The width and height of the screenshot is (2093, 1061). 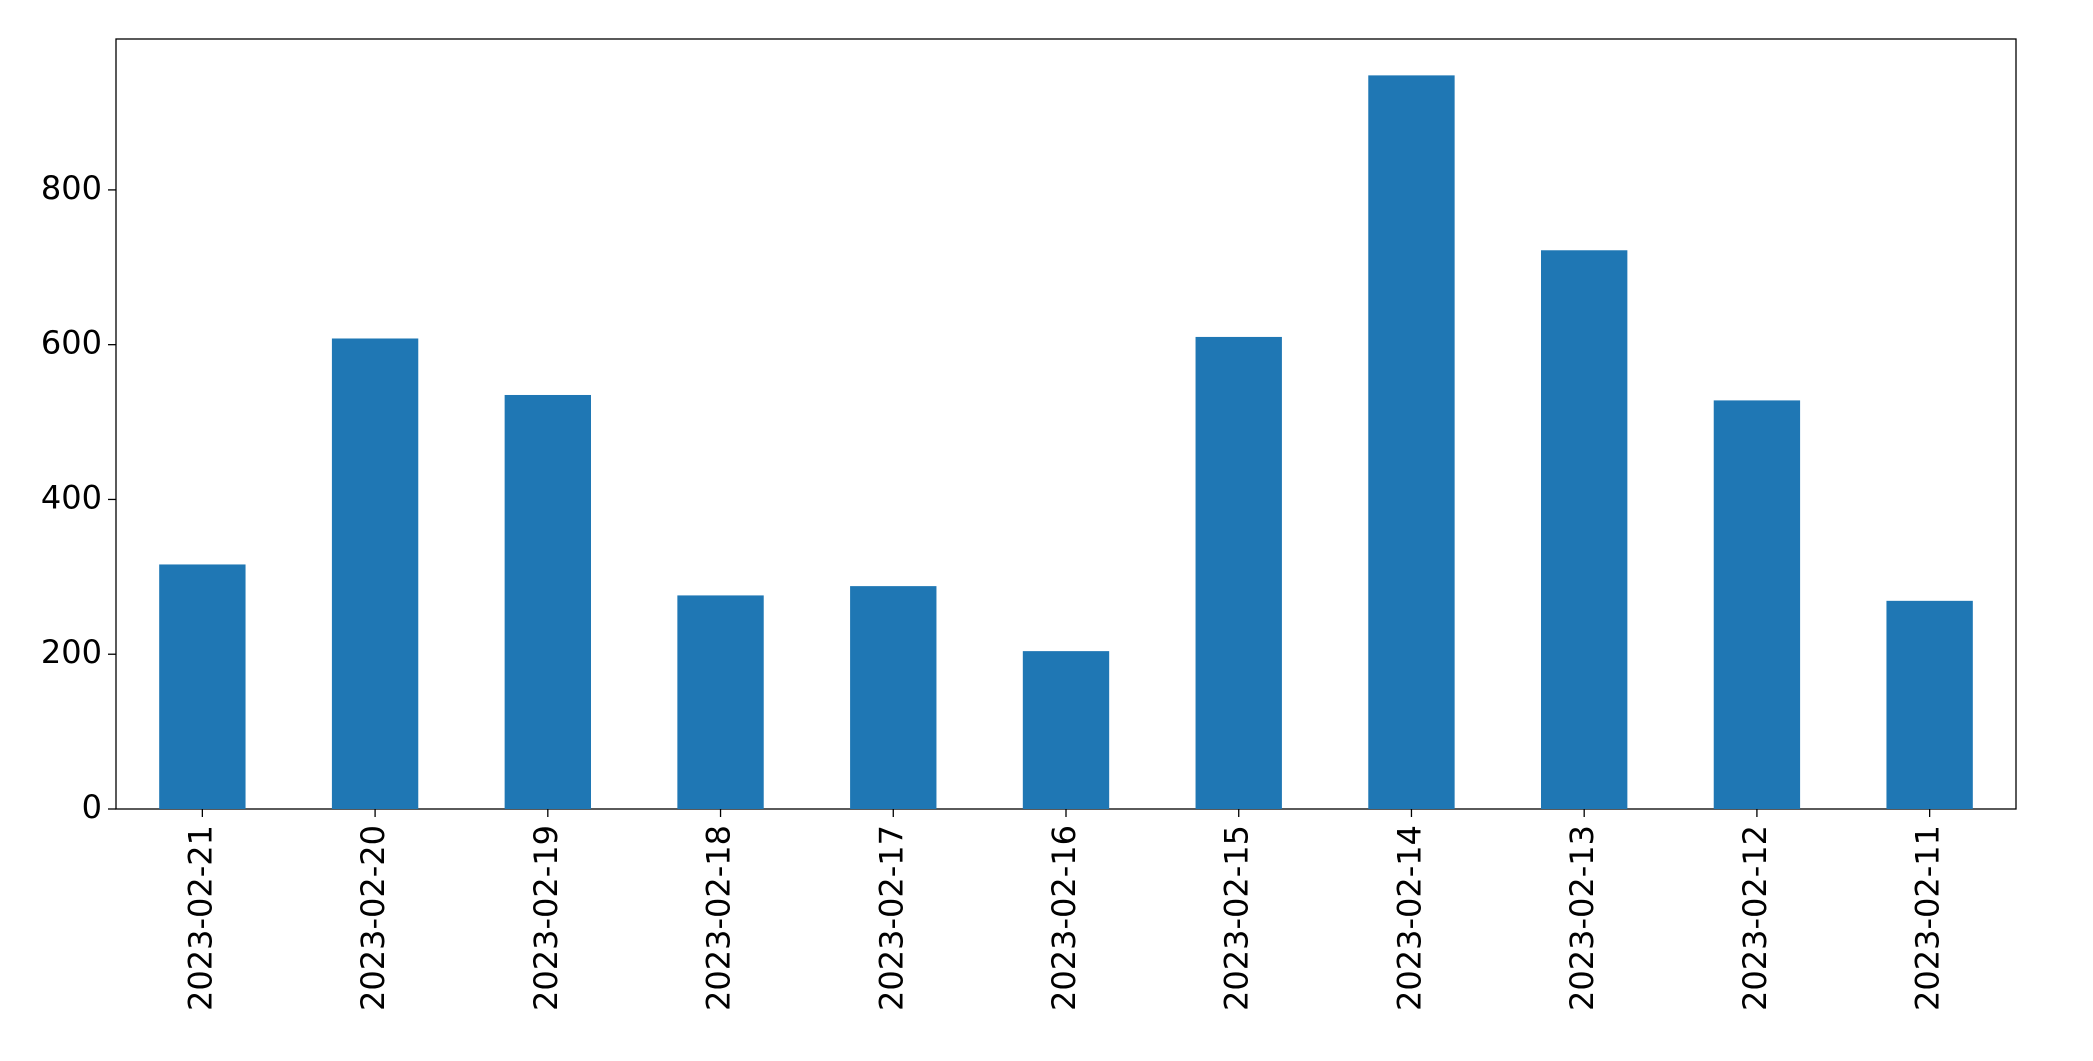 I want to click on y-tick-label: 400, so click(x=71, y=497).